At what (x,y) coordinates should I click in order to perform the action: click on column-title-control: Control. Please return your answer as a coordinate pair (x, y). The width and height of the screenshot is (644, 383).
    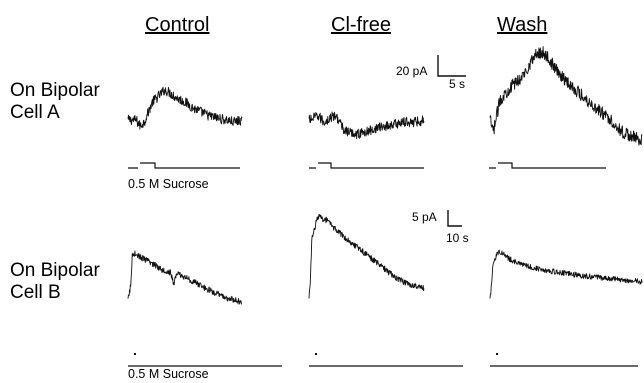
    Looking at the image, I should click on (177, 25).